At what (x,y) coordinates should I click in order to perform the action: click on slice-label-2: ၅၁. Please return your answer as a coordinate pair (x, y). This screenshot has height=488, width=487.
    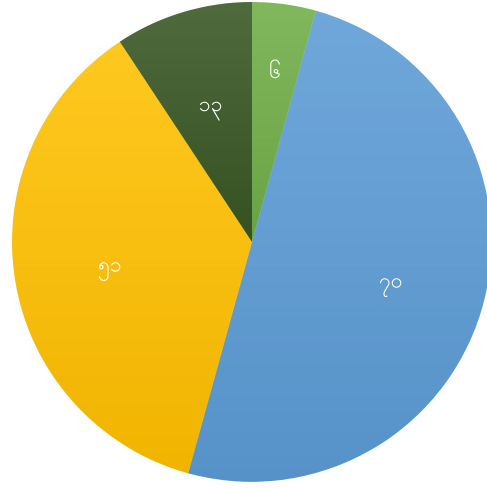
    Looking at the image, I should click on (110, 267).